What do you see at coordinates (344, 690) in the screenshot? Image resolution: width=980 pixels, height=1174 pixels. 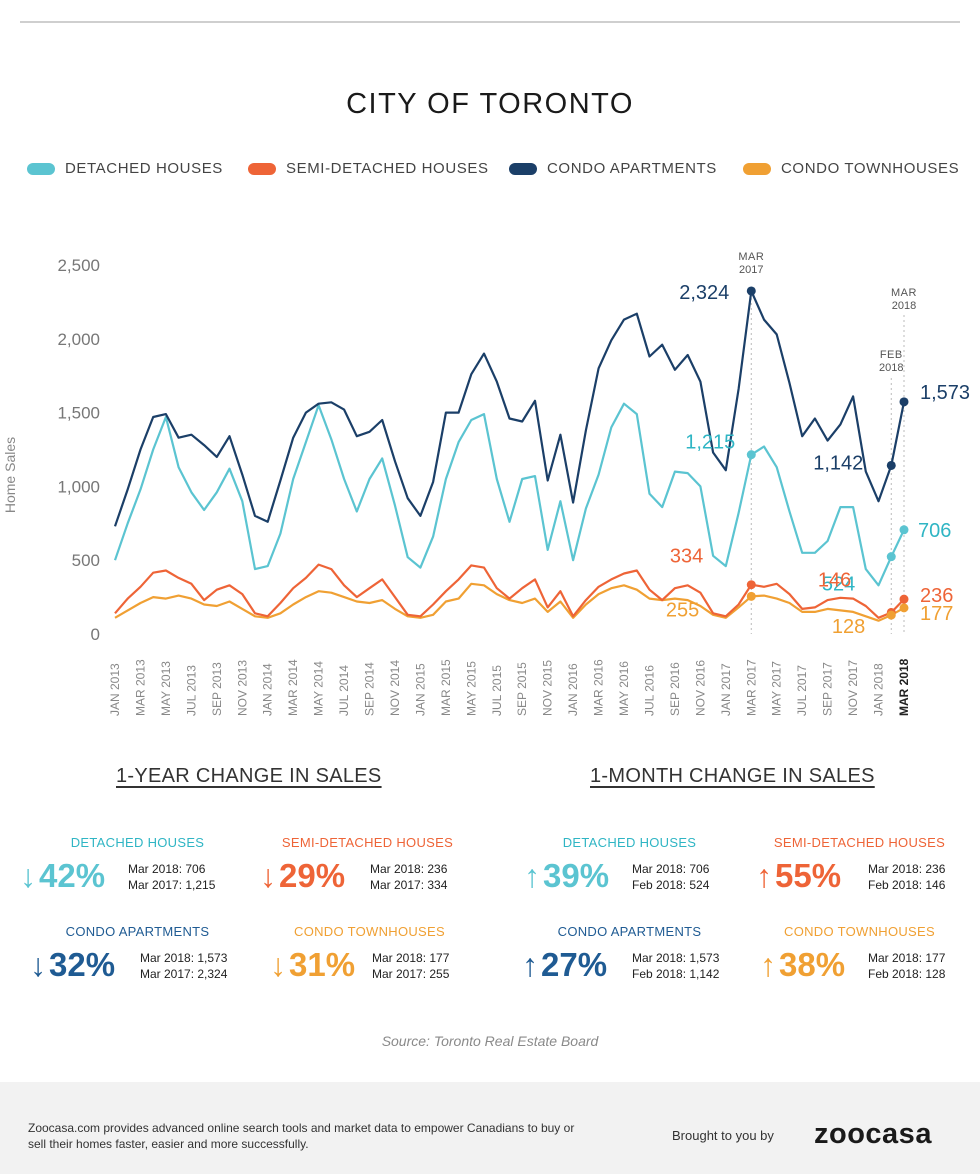 I see `x-tick-label: JUL 2014` at bounding box center [344, 690].